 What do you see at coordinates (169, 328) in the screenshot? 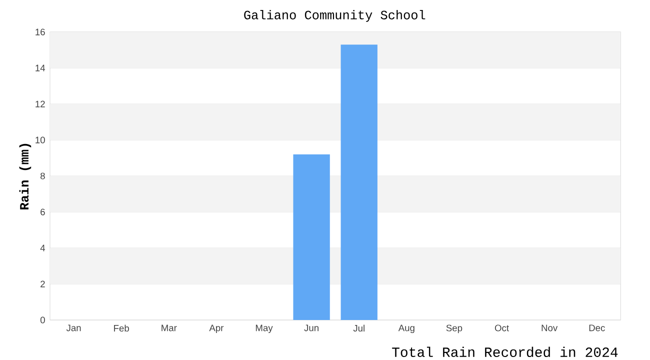
I see `x-tick-label: Mar` at bounding box center [169, 328].